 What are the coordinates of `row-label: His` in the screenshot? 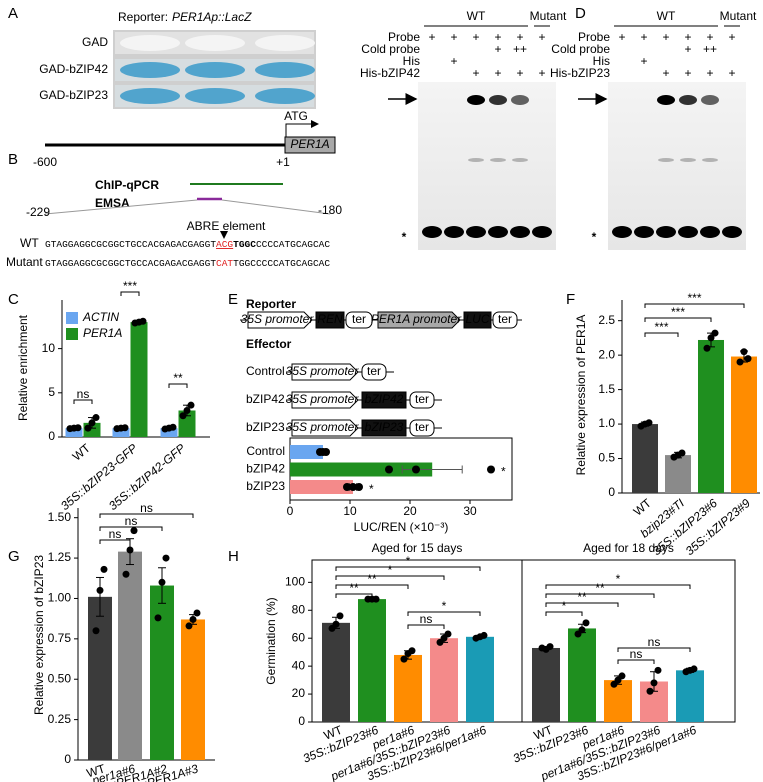 It's located at (411, 61).